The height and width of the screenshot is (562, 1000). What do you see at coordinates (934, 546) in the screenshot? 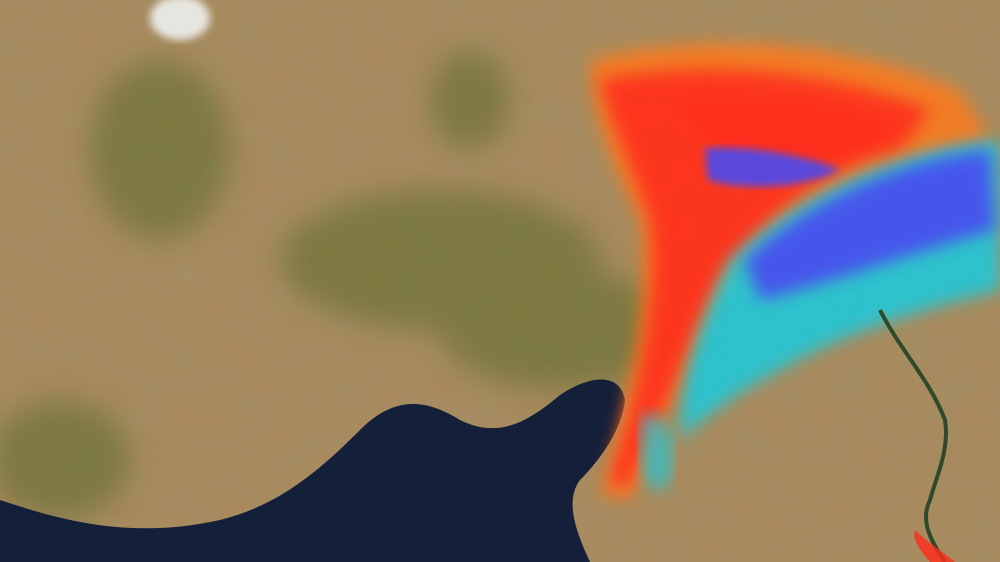
I see `river-reservoir` at bounding box center [934, 546].